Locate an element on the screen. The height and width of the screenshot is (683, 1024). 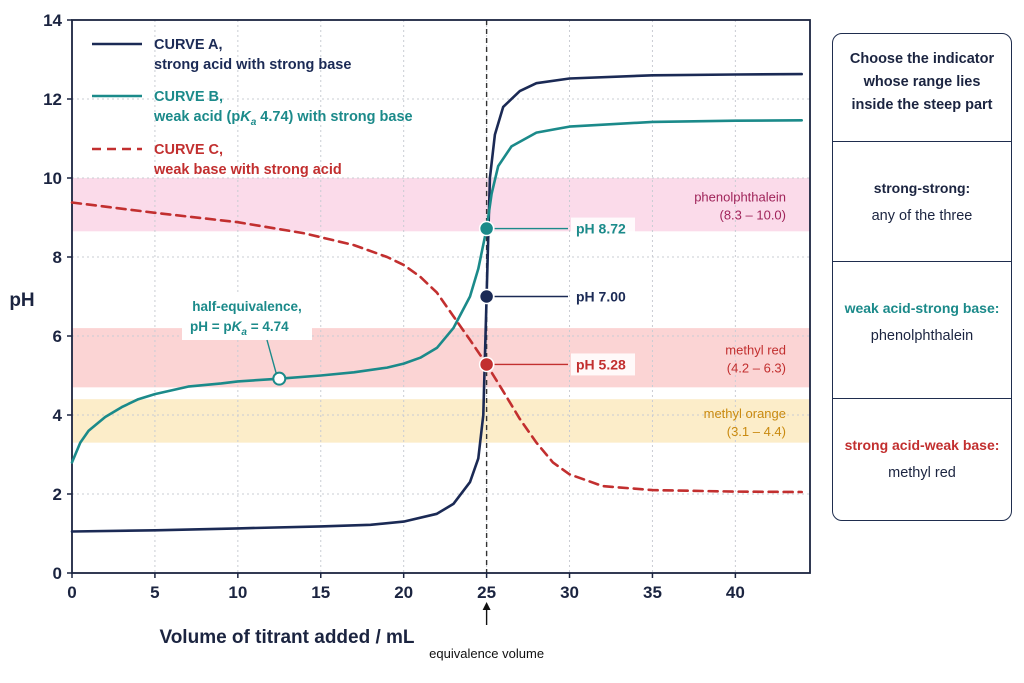
half-equivalence-box is located at coordinates (247, 317).